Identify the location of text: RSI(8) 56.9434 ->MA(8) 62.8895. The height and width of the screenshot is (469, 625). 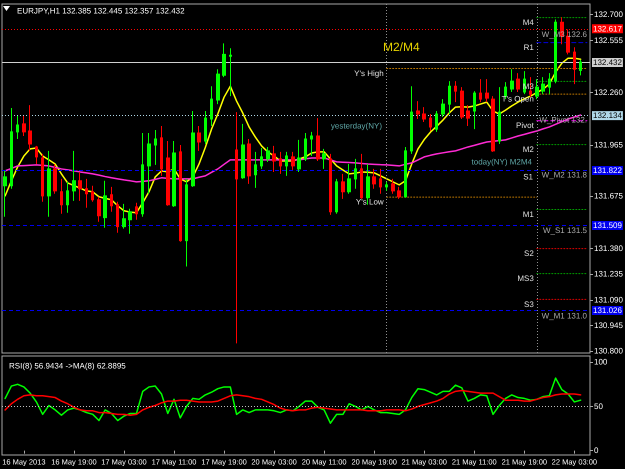
(67, 366).